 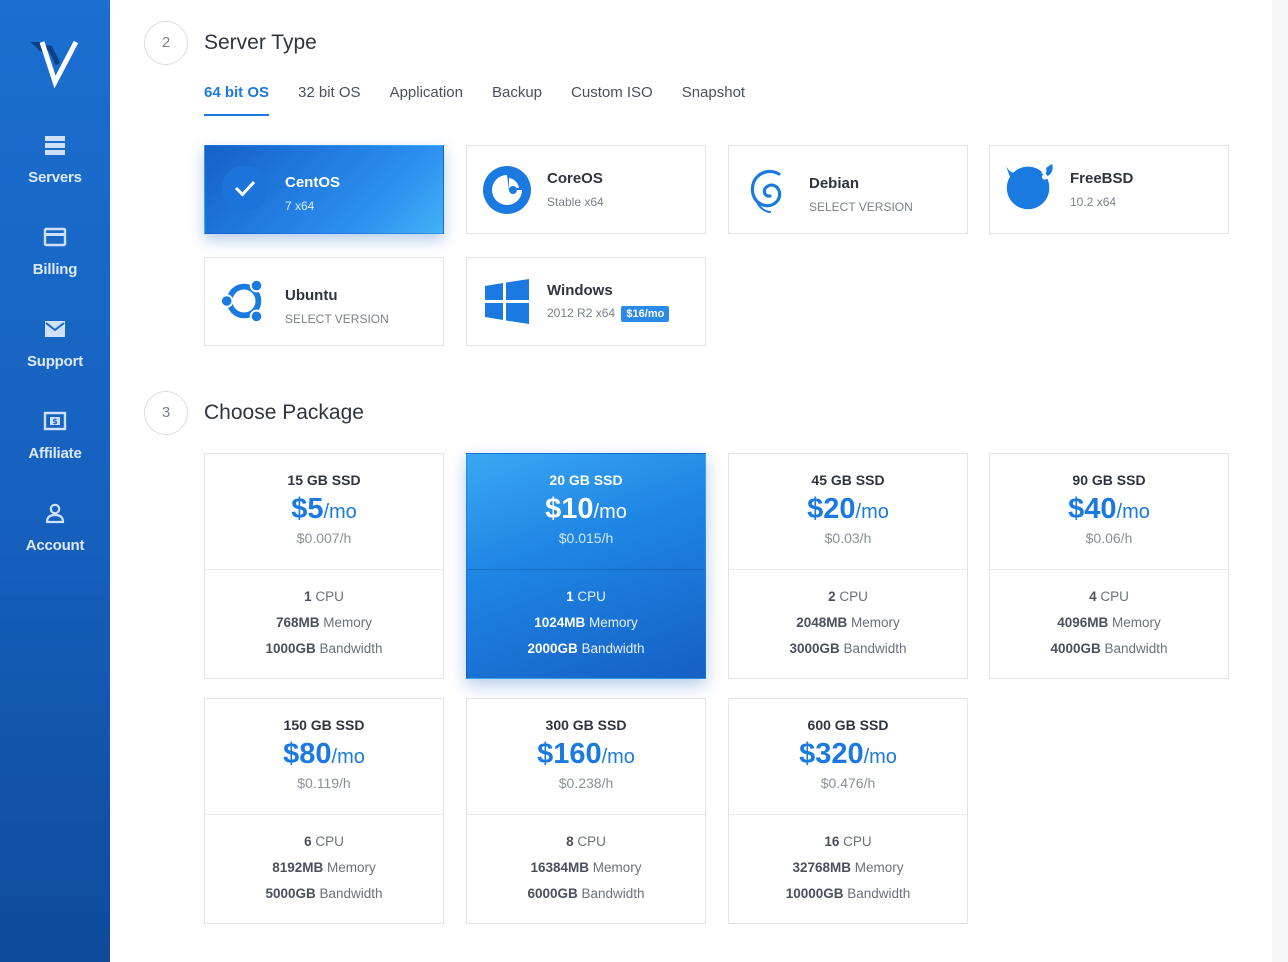 What do you see at coordinates (298, 867) in the screenshot?
I see `package-memory-value: 8192MB` at bounding box center [298, 867].